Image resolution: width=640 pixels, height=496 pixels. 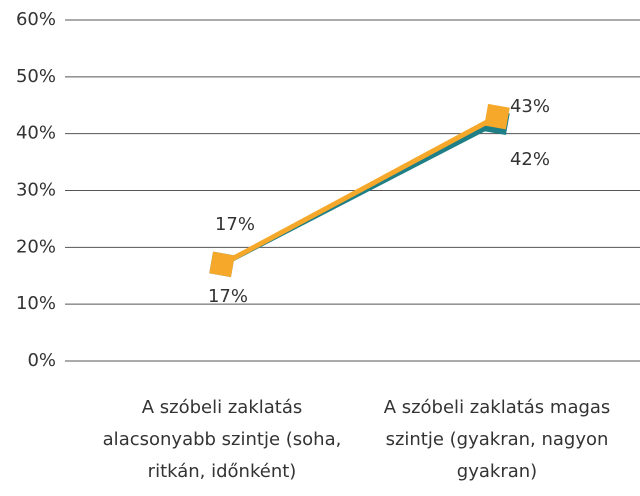 I want to click on series-line, so click(x=359, y=190).